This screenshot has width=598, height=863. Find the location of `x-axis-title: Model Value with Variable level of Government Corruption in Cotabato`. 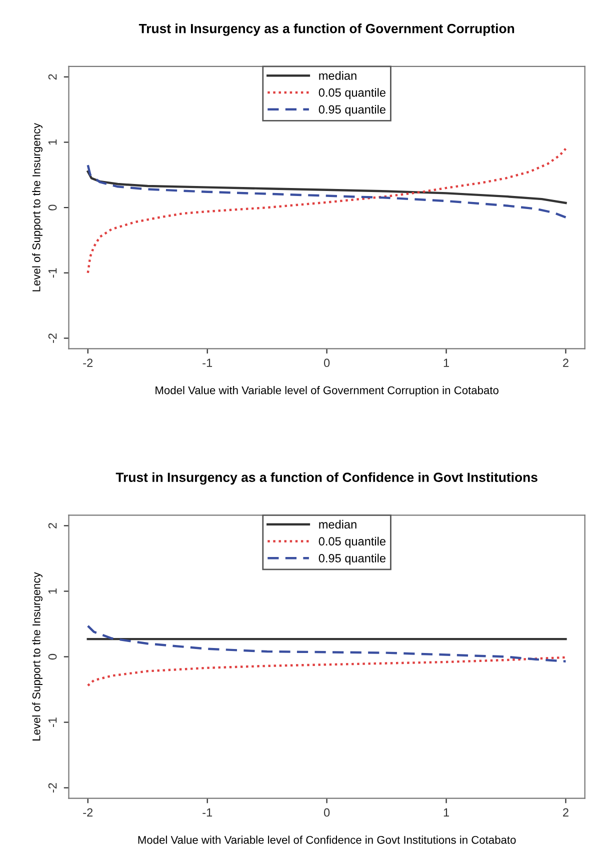

x-axis-title: Model Value with Variable level of Government Corruption in Cotabato is located at coordinates (327, 391).